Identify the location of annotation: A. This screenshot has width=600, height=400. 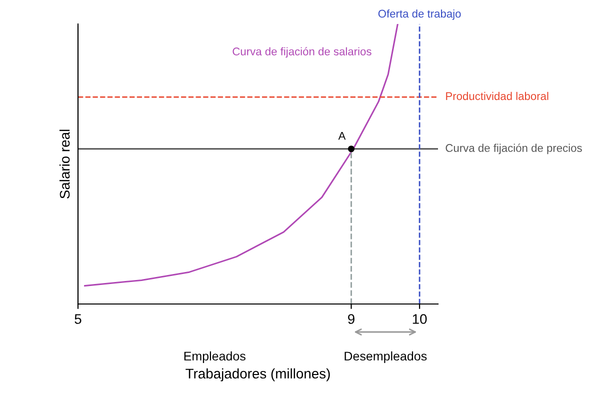
(342, 136).